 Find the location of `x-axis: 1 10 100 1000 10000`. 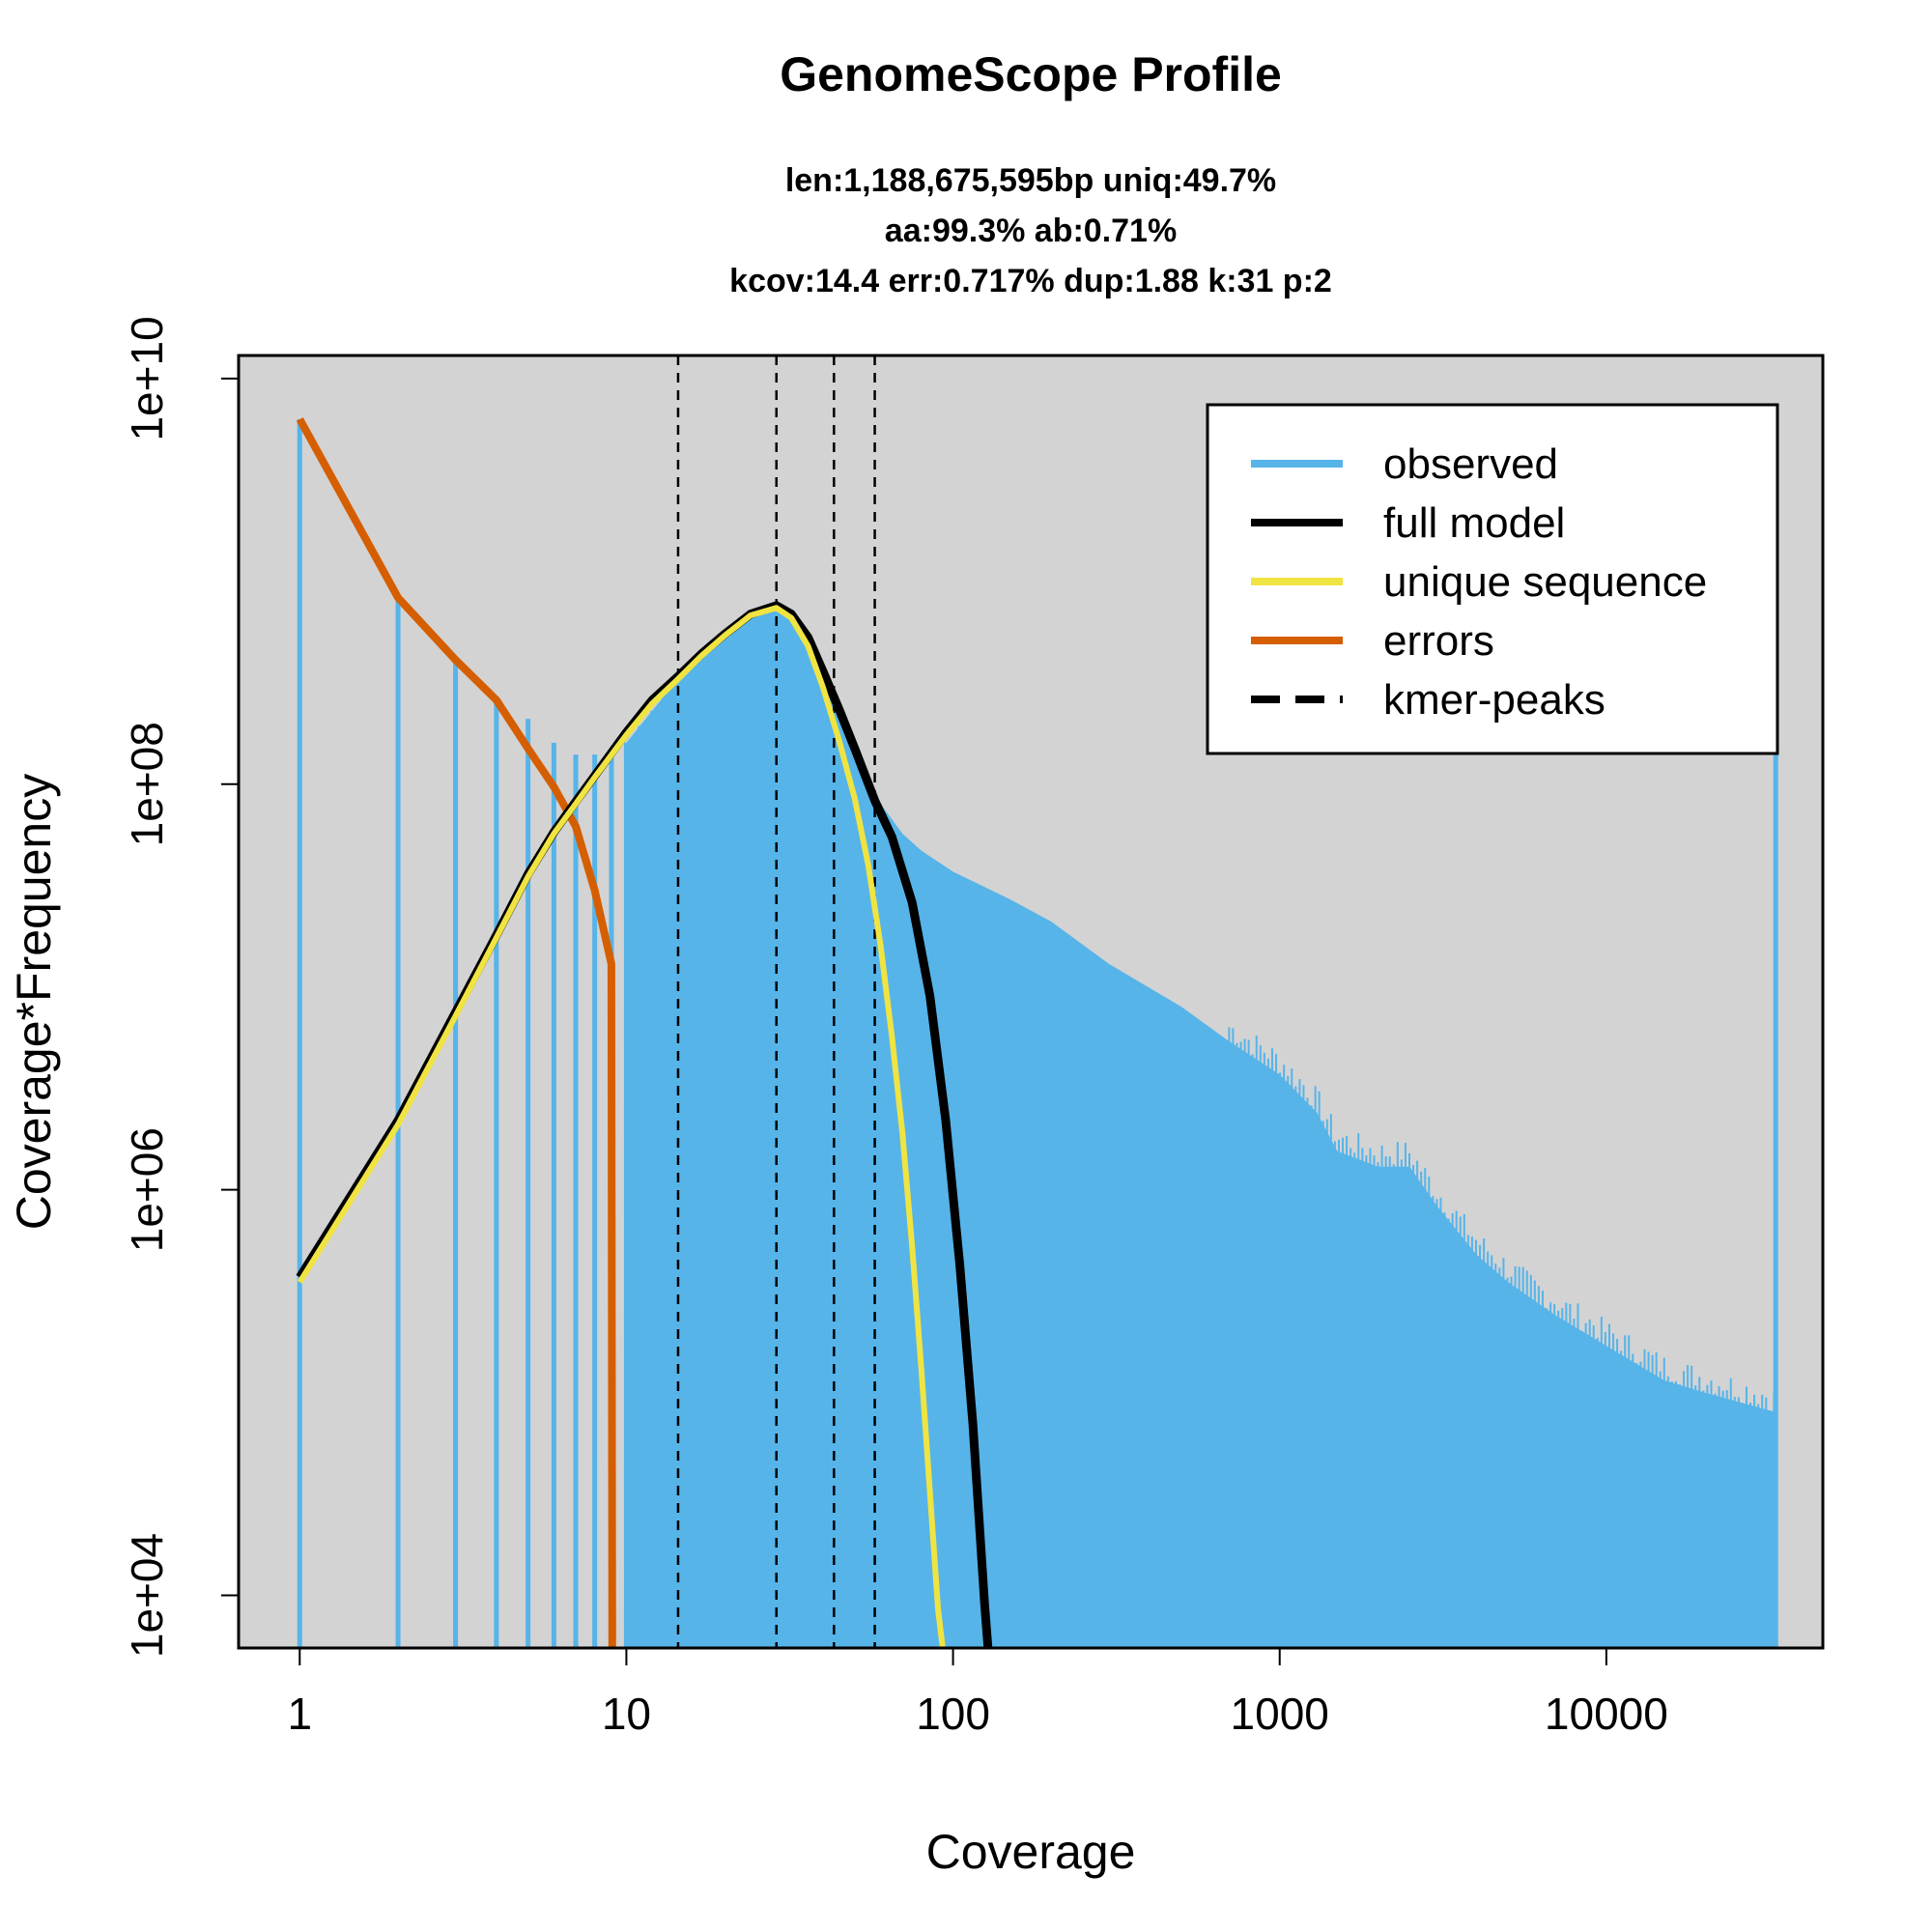

x-axis: 1 10 100 1000 10000 is located at coordinates (977, 1693).